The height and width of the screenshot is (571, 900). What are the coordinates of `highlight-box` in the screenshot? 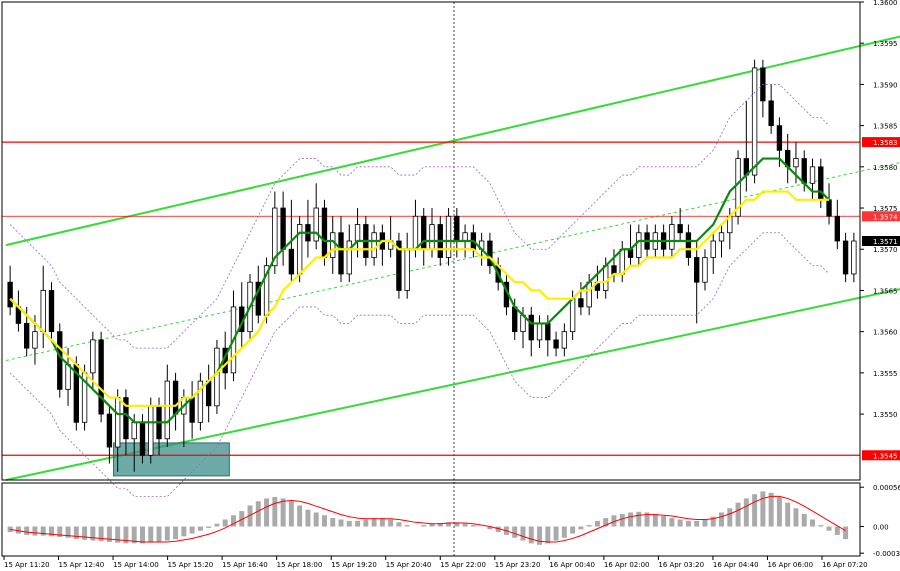 It's located at (171, 459).